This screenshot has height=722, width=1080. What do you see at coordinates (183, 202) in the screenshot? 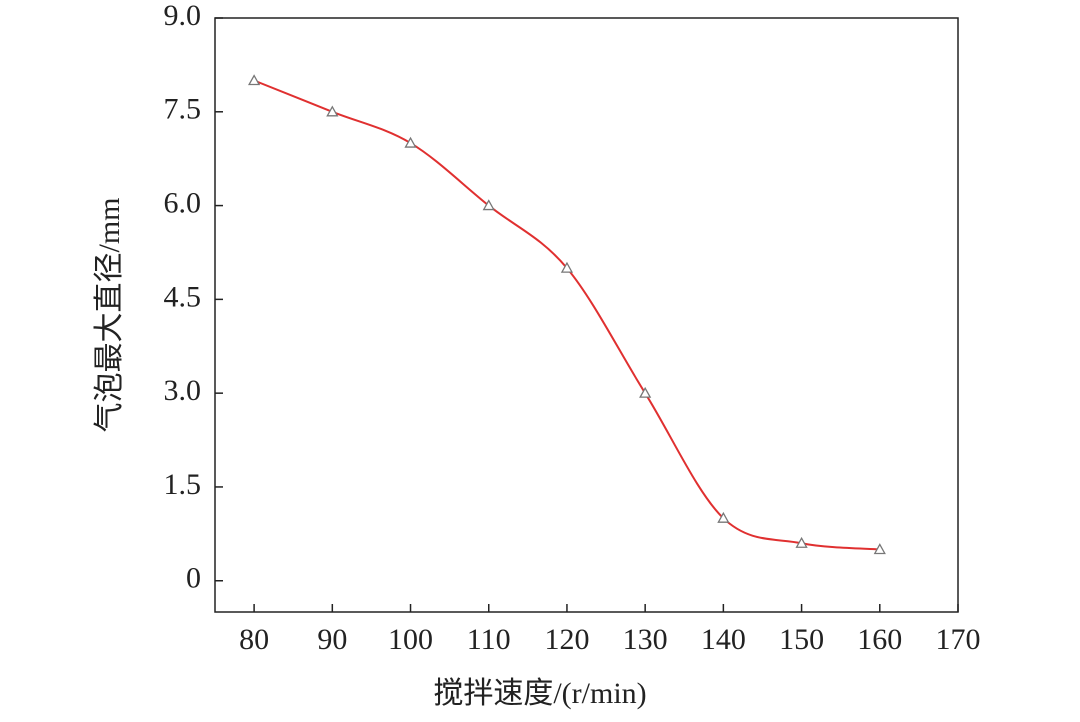
I see `y-tick-label: 6.0` at bounding box center [183, 202].